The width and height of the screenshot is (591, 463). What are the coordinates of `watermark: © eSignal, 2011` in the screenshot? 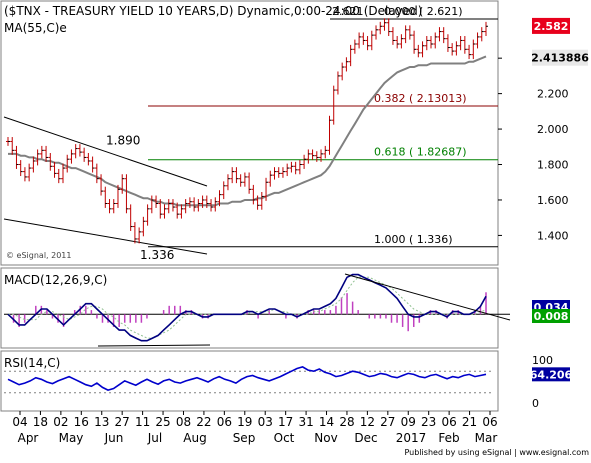 It's located at (38, 255).